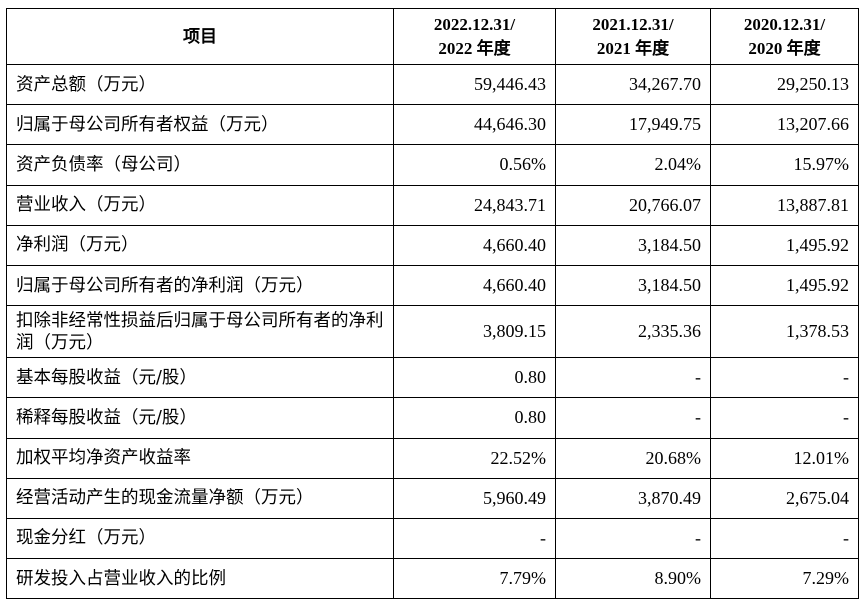  I want to click on row-label: 基本每股收益（元/股）, so click(200, 378).